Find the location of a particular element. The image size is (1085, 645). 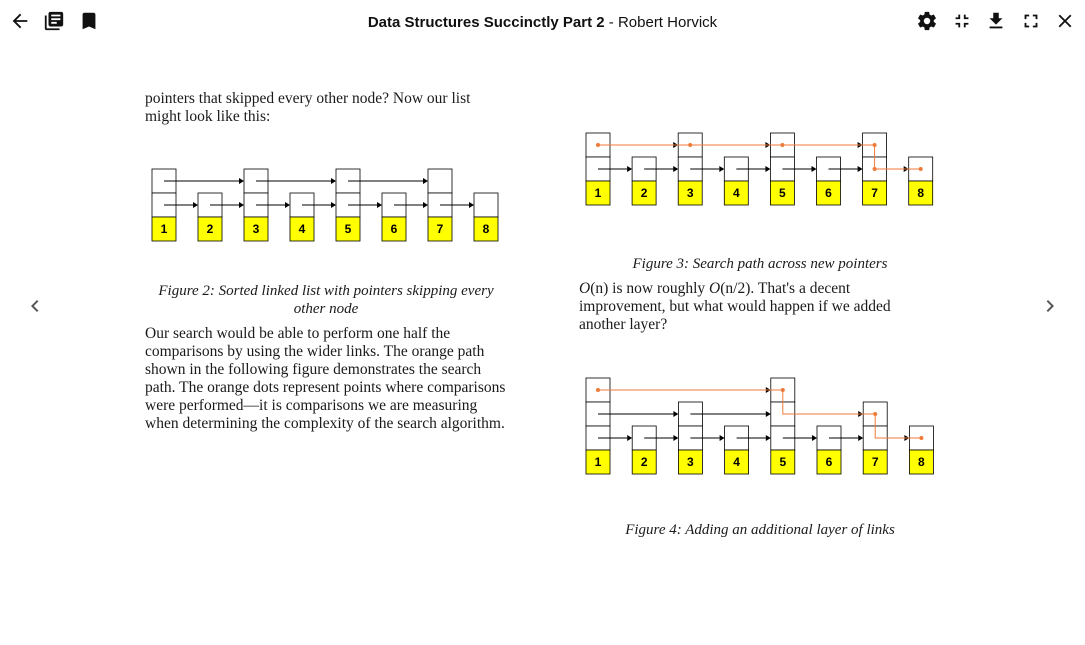

close-icon is located at coordinates (1065, 21).